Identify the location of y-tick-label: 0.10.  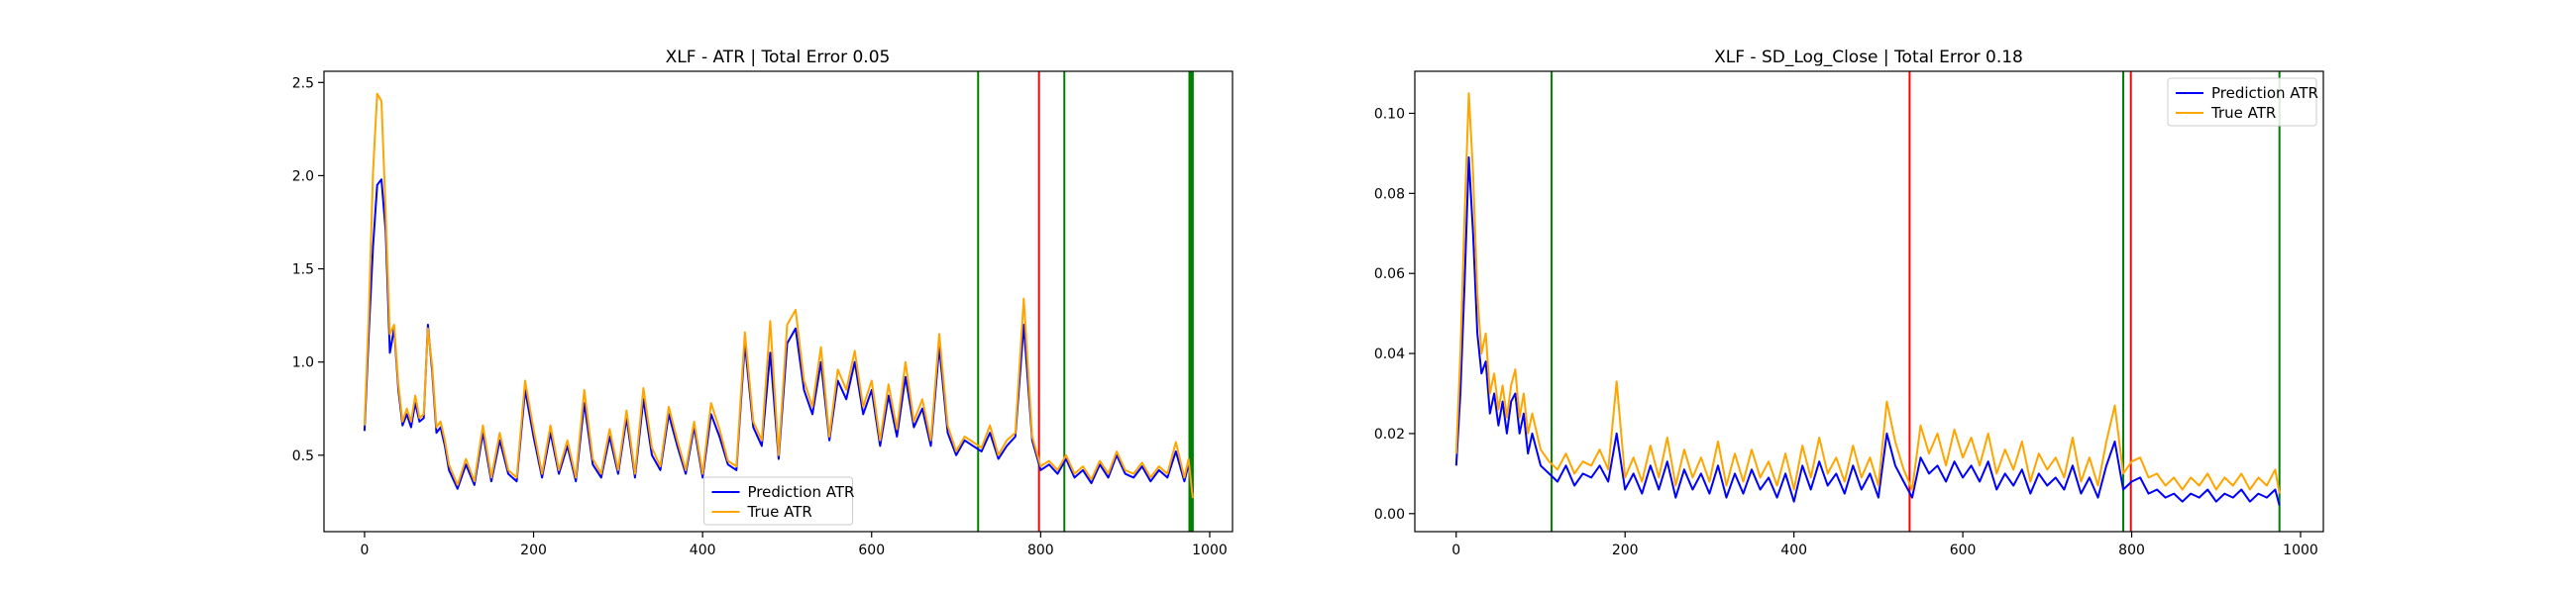
(1390, 114).